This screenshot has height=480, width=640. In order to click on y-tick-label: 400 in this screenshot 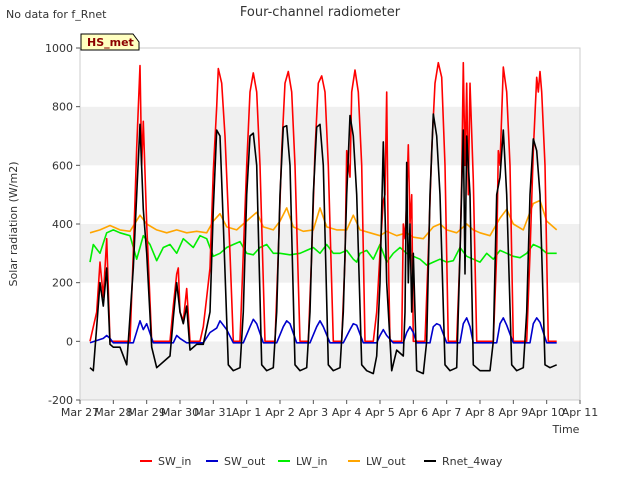, I will do `click(62, 224)`.